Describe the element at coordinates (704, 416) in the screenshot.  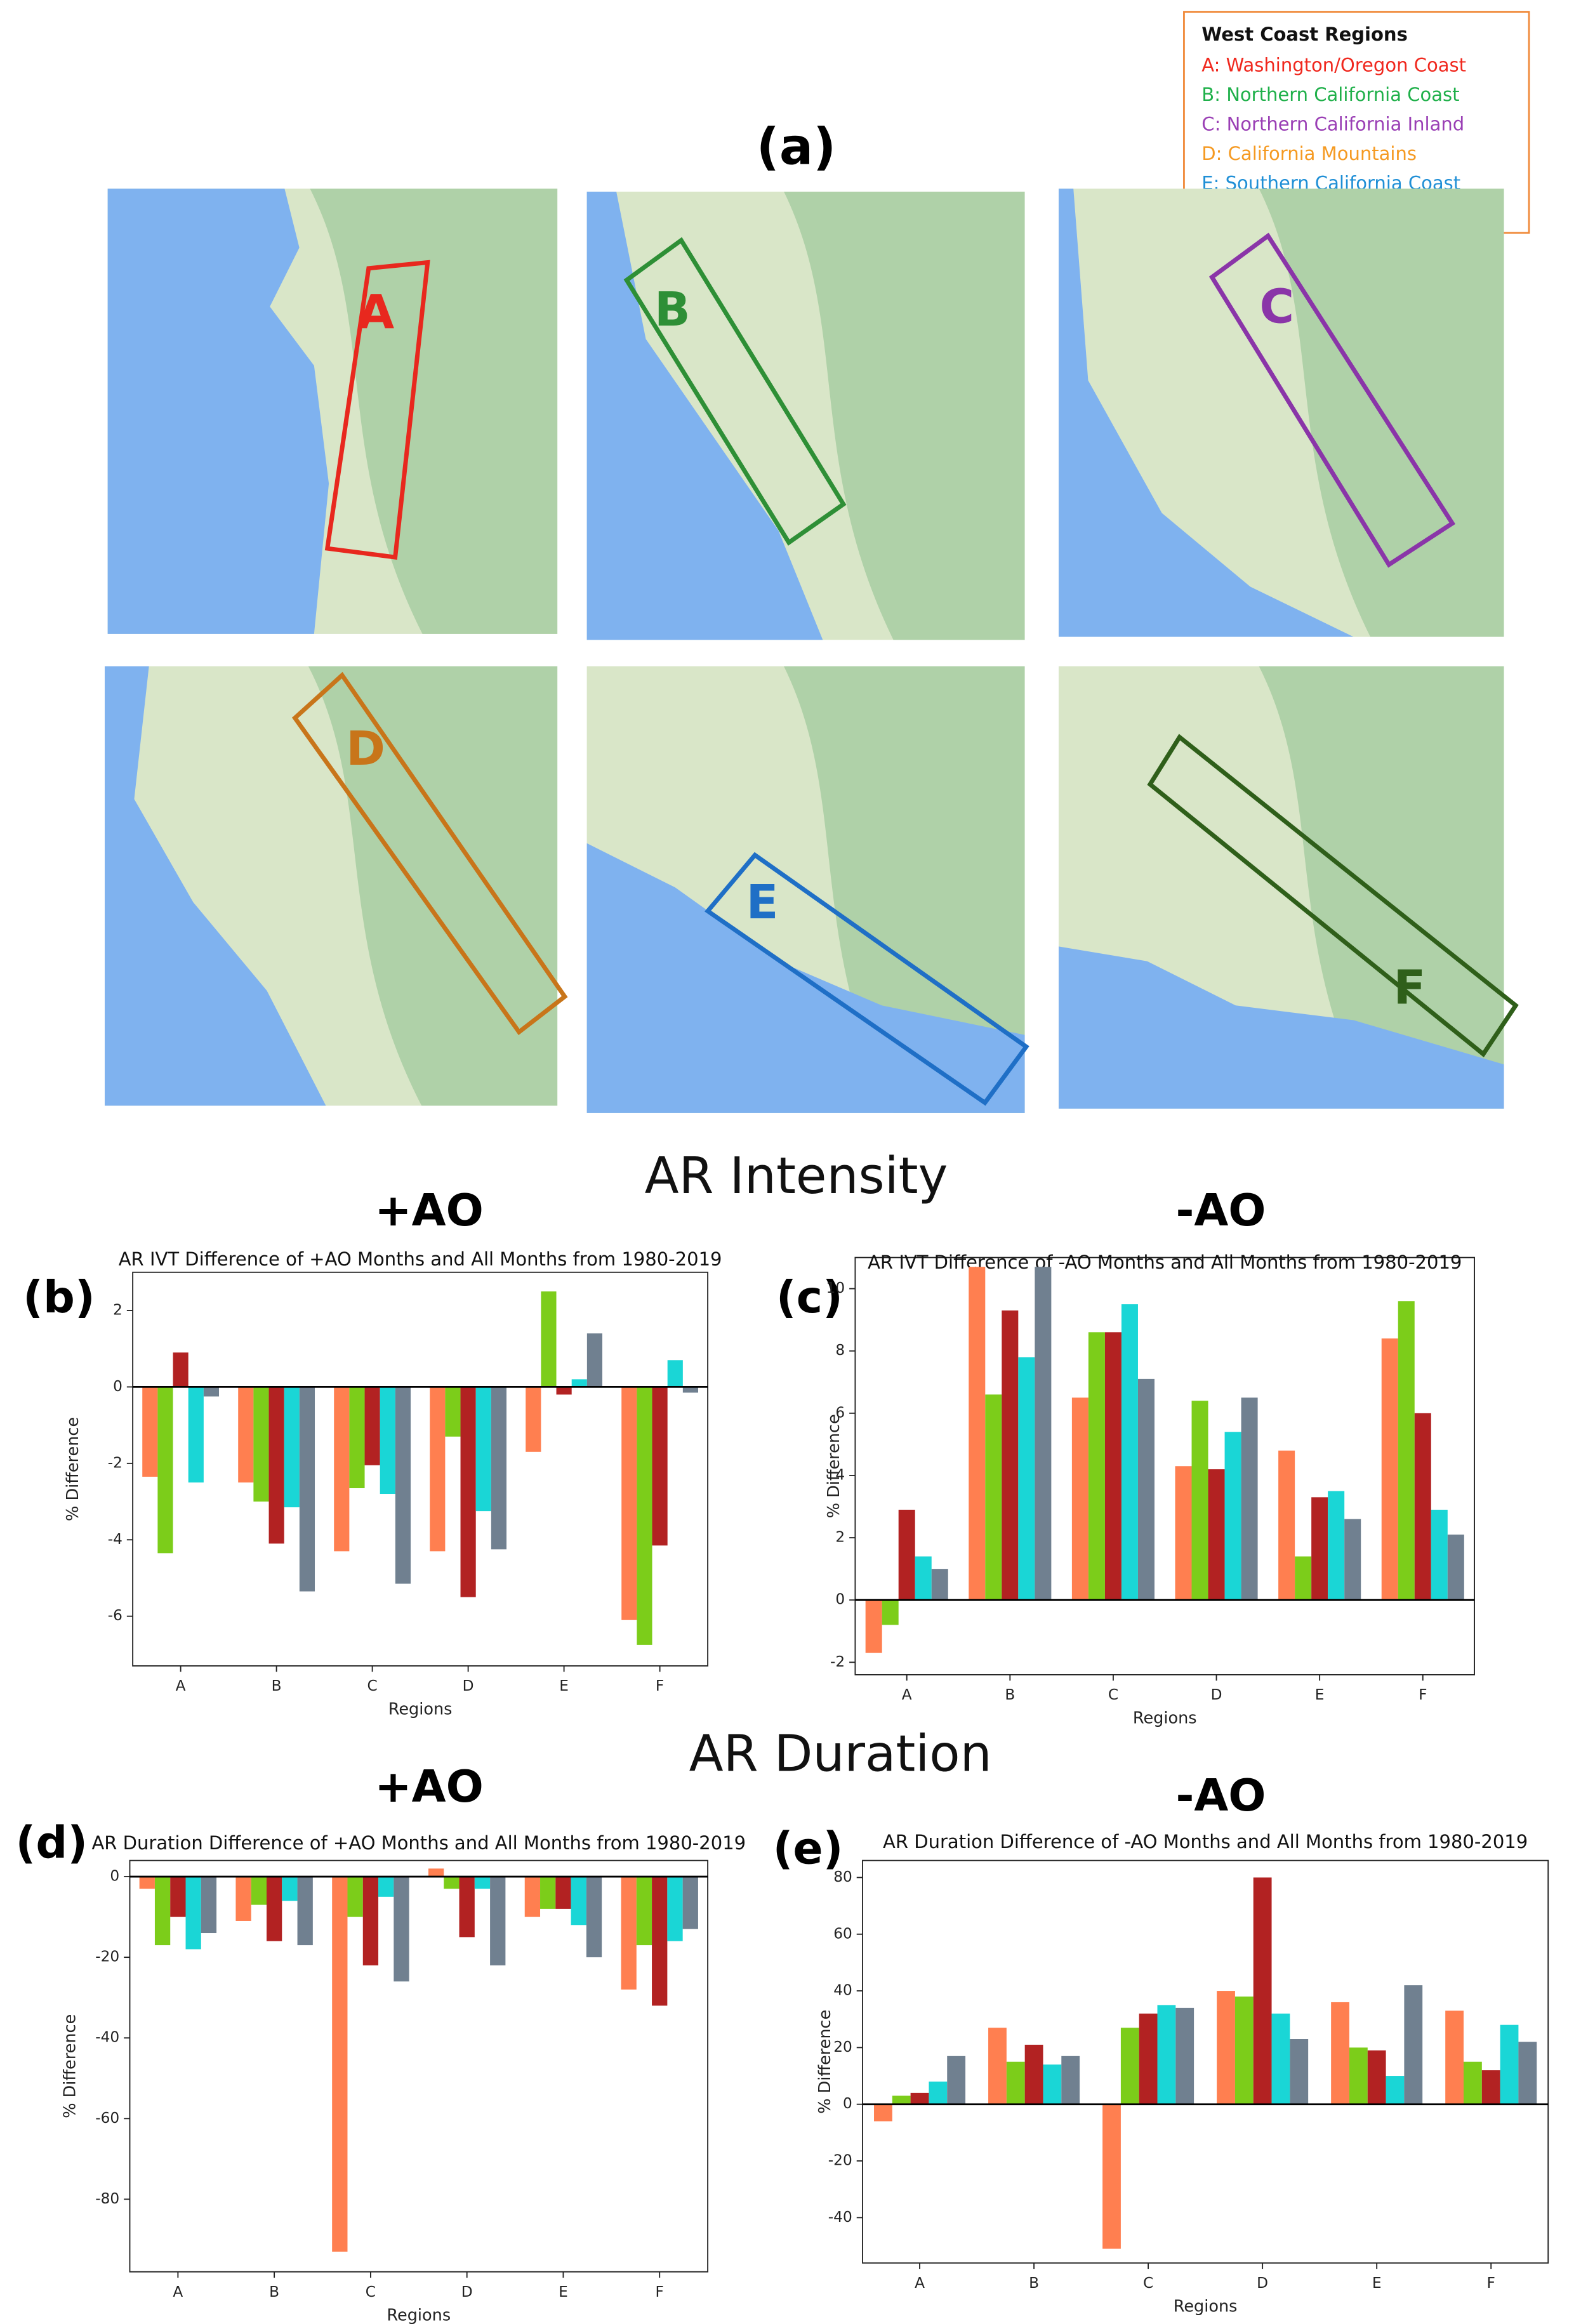
I see `map-ocean` at that location.